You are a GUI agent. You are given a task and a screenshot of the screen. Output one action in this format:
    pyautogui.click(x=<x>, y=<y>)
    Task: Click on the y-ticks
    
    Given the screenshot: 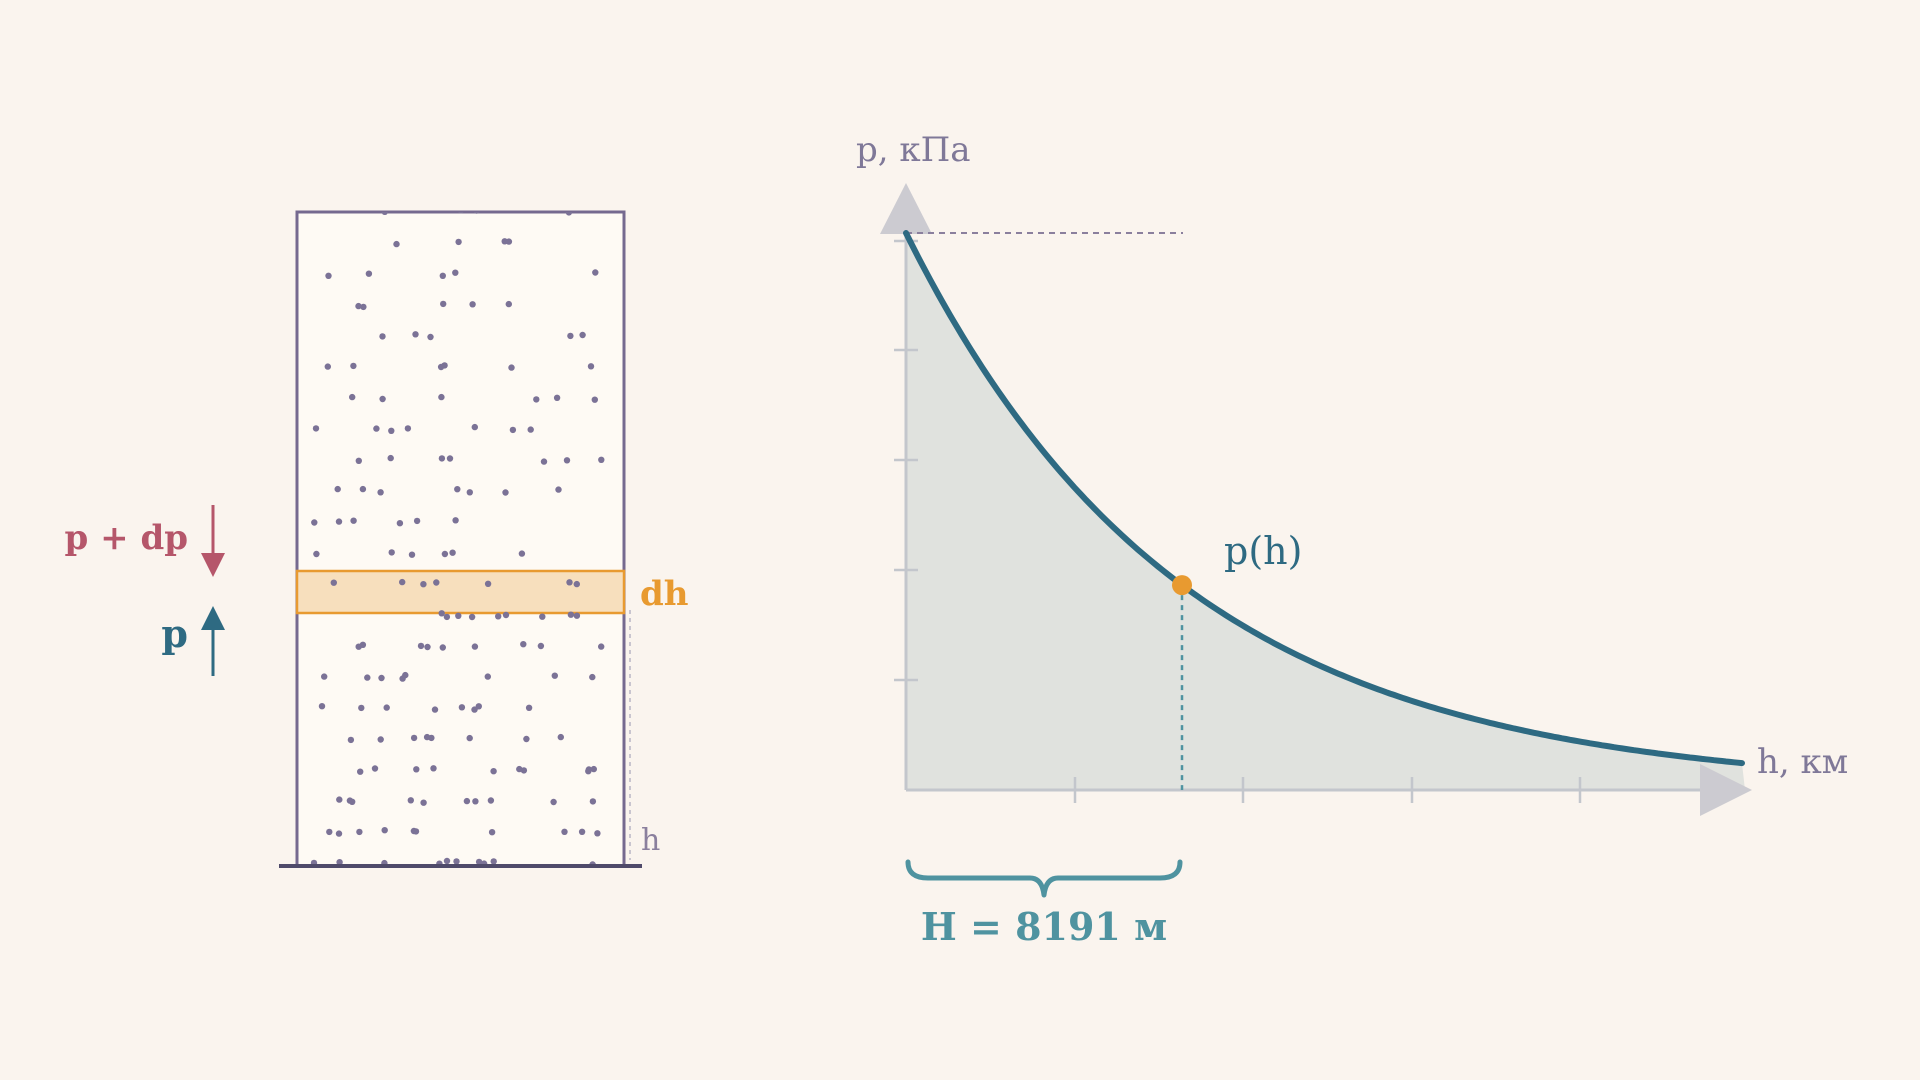 What is the action you would take?
    pyautogui.click(x=906, y=460)
    